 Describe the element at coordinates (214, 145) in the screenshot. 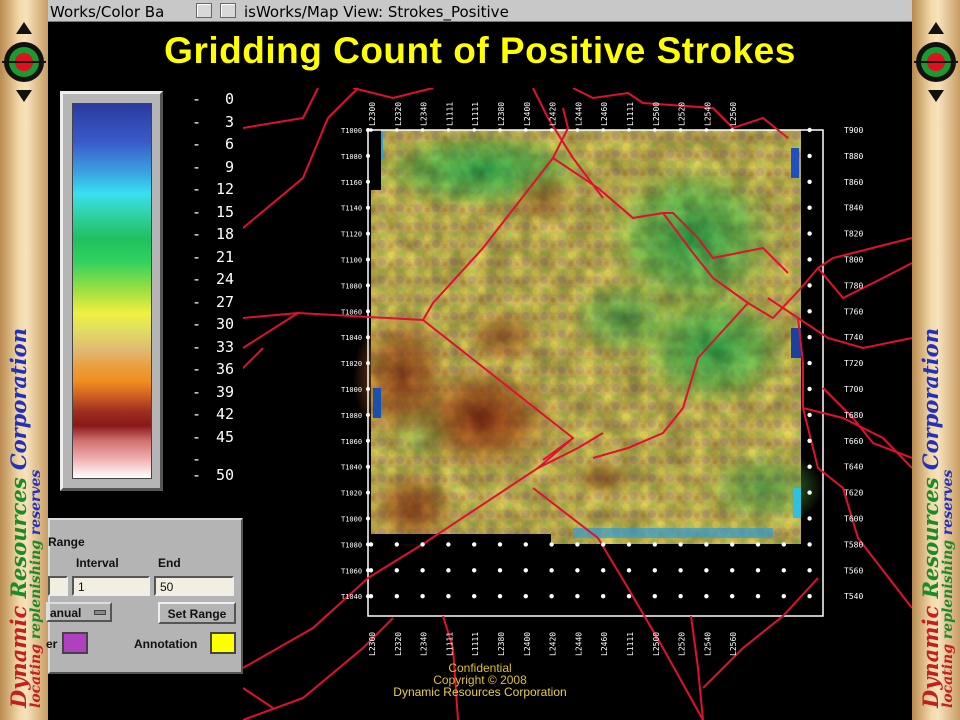

I see `color-bar-tick: -6` at that location.